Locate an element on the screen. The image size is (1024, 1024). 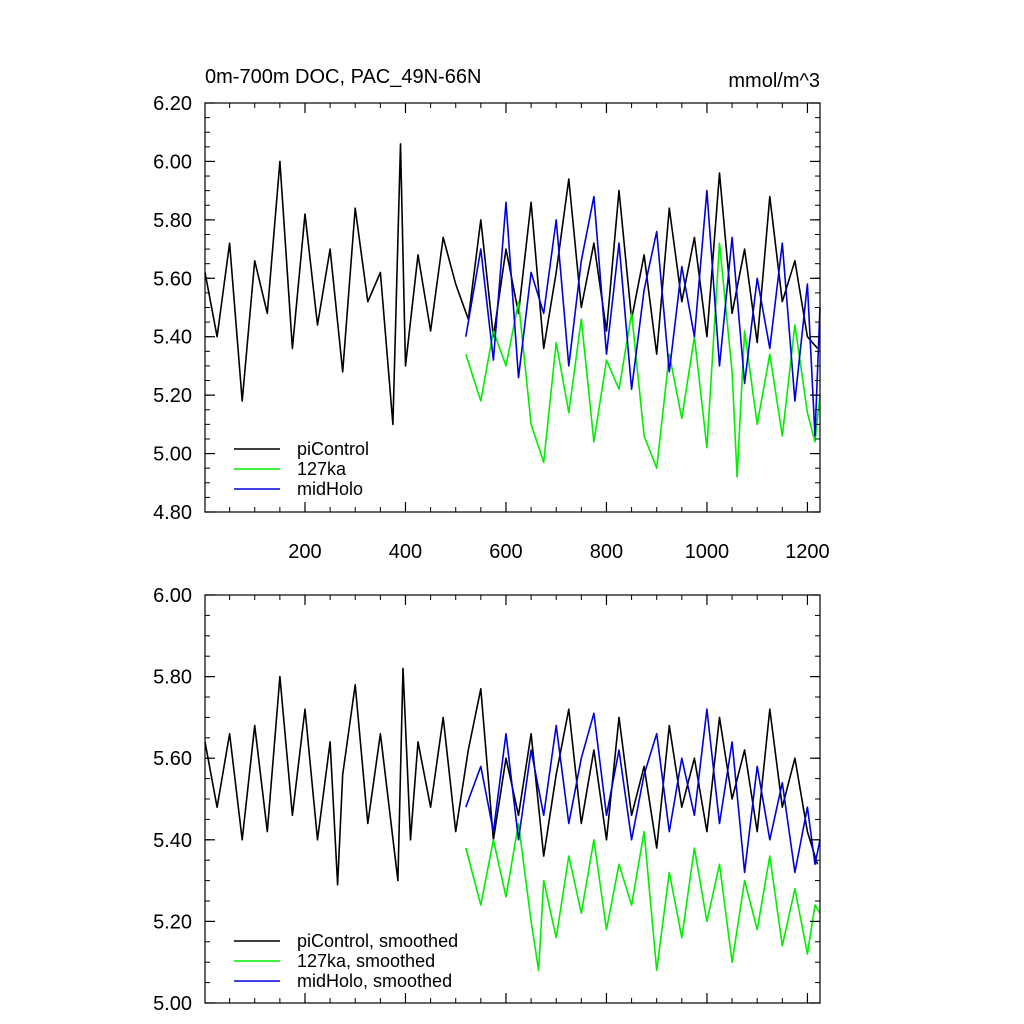
units-label: mmol/m^3 is located at coordinates (774, 81).